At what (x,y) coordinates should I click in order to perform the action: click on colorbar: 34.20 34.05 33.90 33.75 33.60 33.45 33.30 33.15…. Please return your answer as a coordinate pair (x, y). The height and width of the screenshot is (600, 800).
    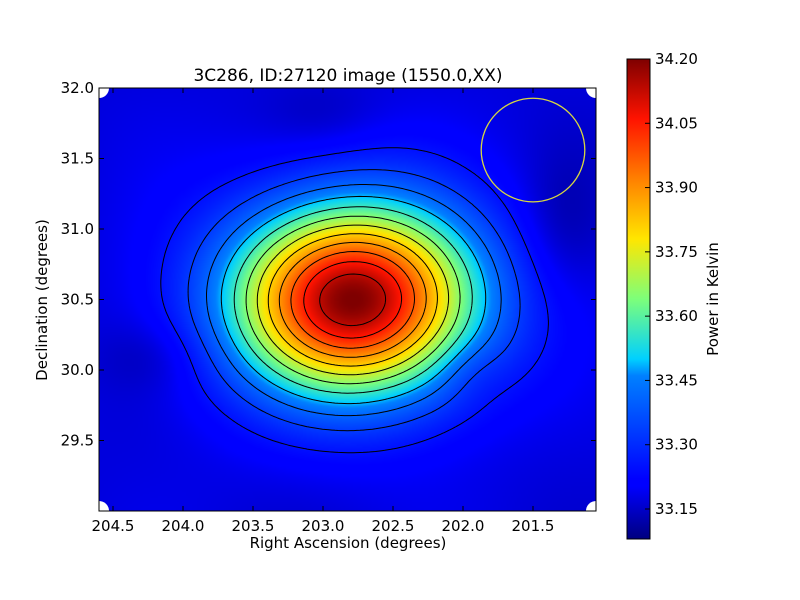
    Looking at the image, I should click on (674, 295).